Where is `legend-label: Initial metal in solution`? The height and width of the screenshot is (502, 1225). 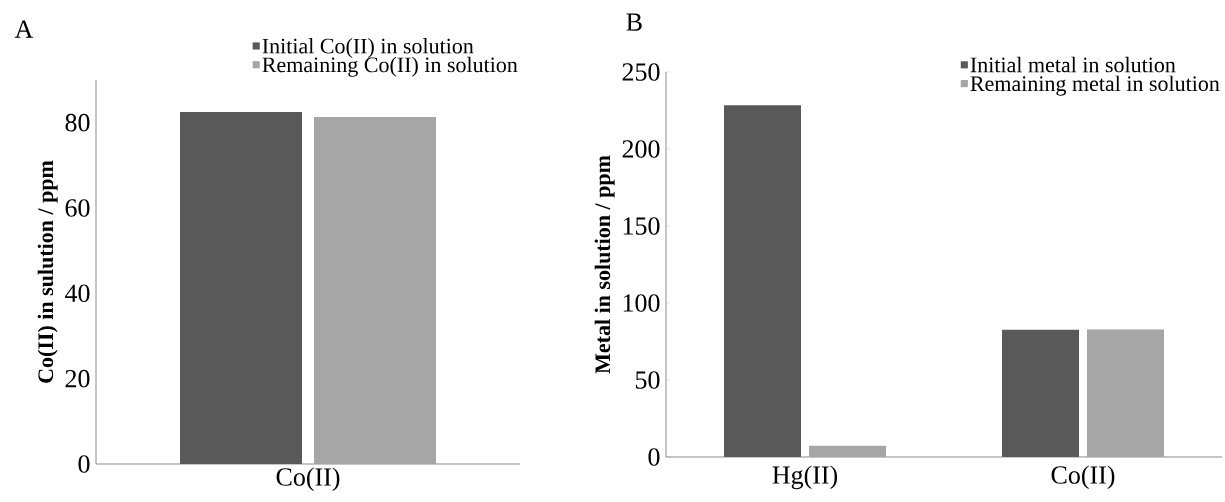
legend-label: Initial metal in solution is located at coordinates (1073, 64).